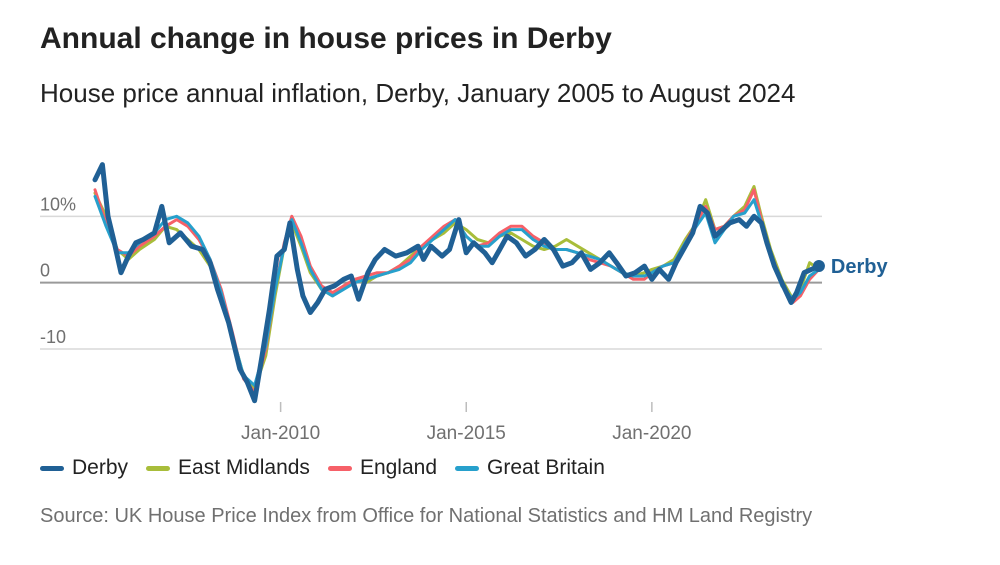 Image resolution: width=1000 pixels, height=565 pixels. I want to click on derby-end-label: Derby, so click(860, 267).